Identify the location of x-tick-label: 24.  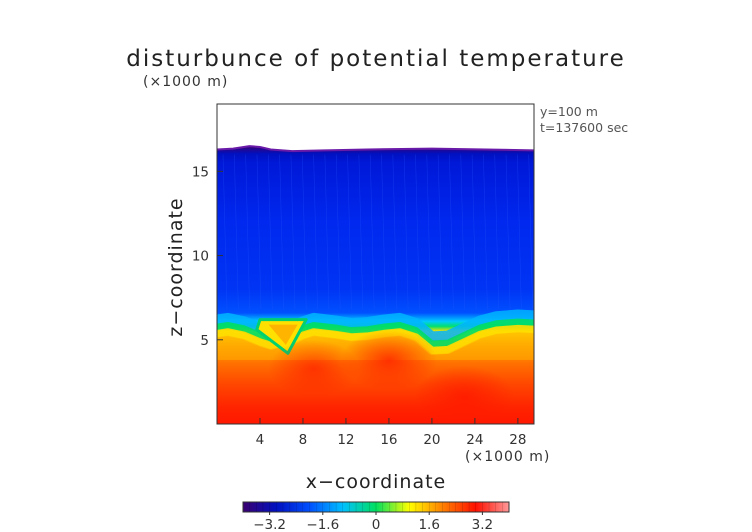
(474, 440).